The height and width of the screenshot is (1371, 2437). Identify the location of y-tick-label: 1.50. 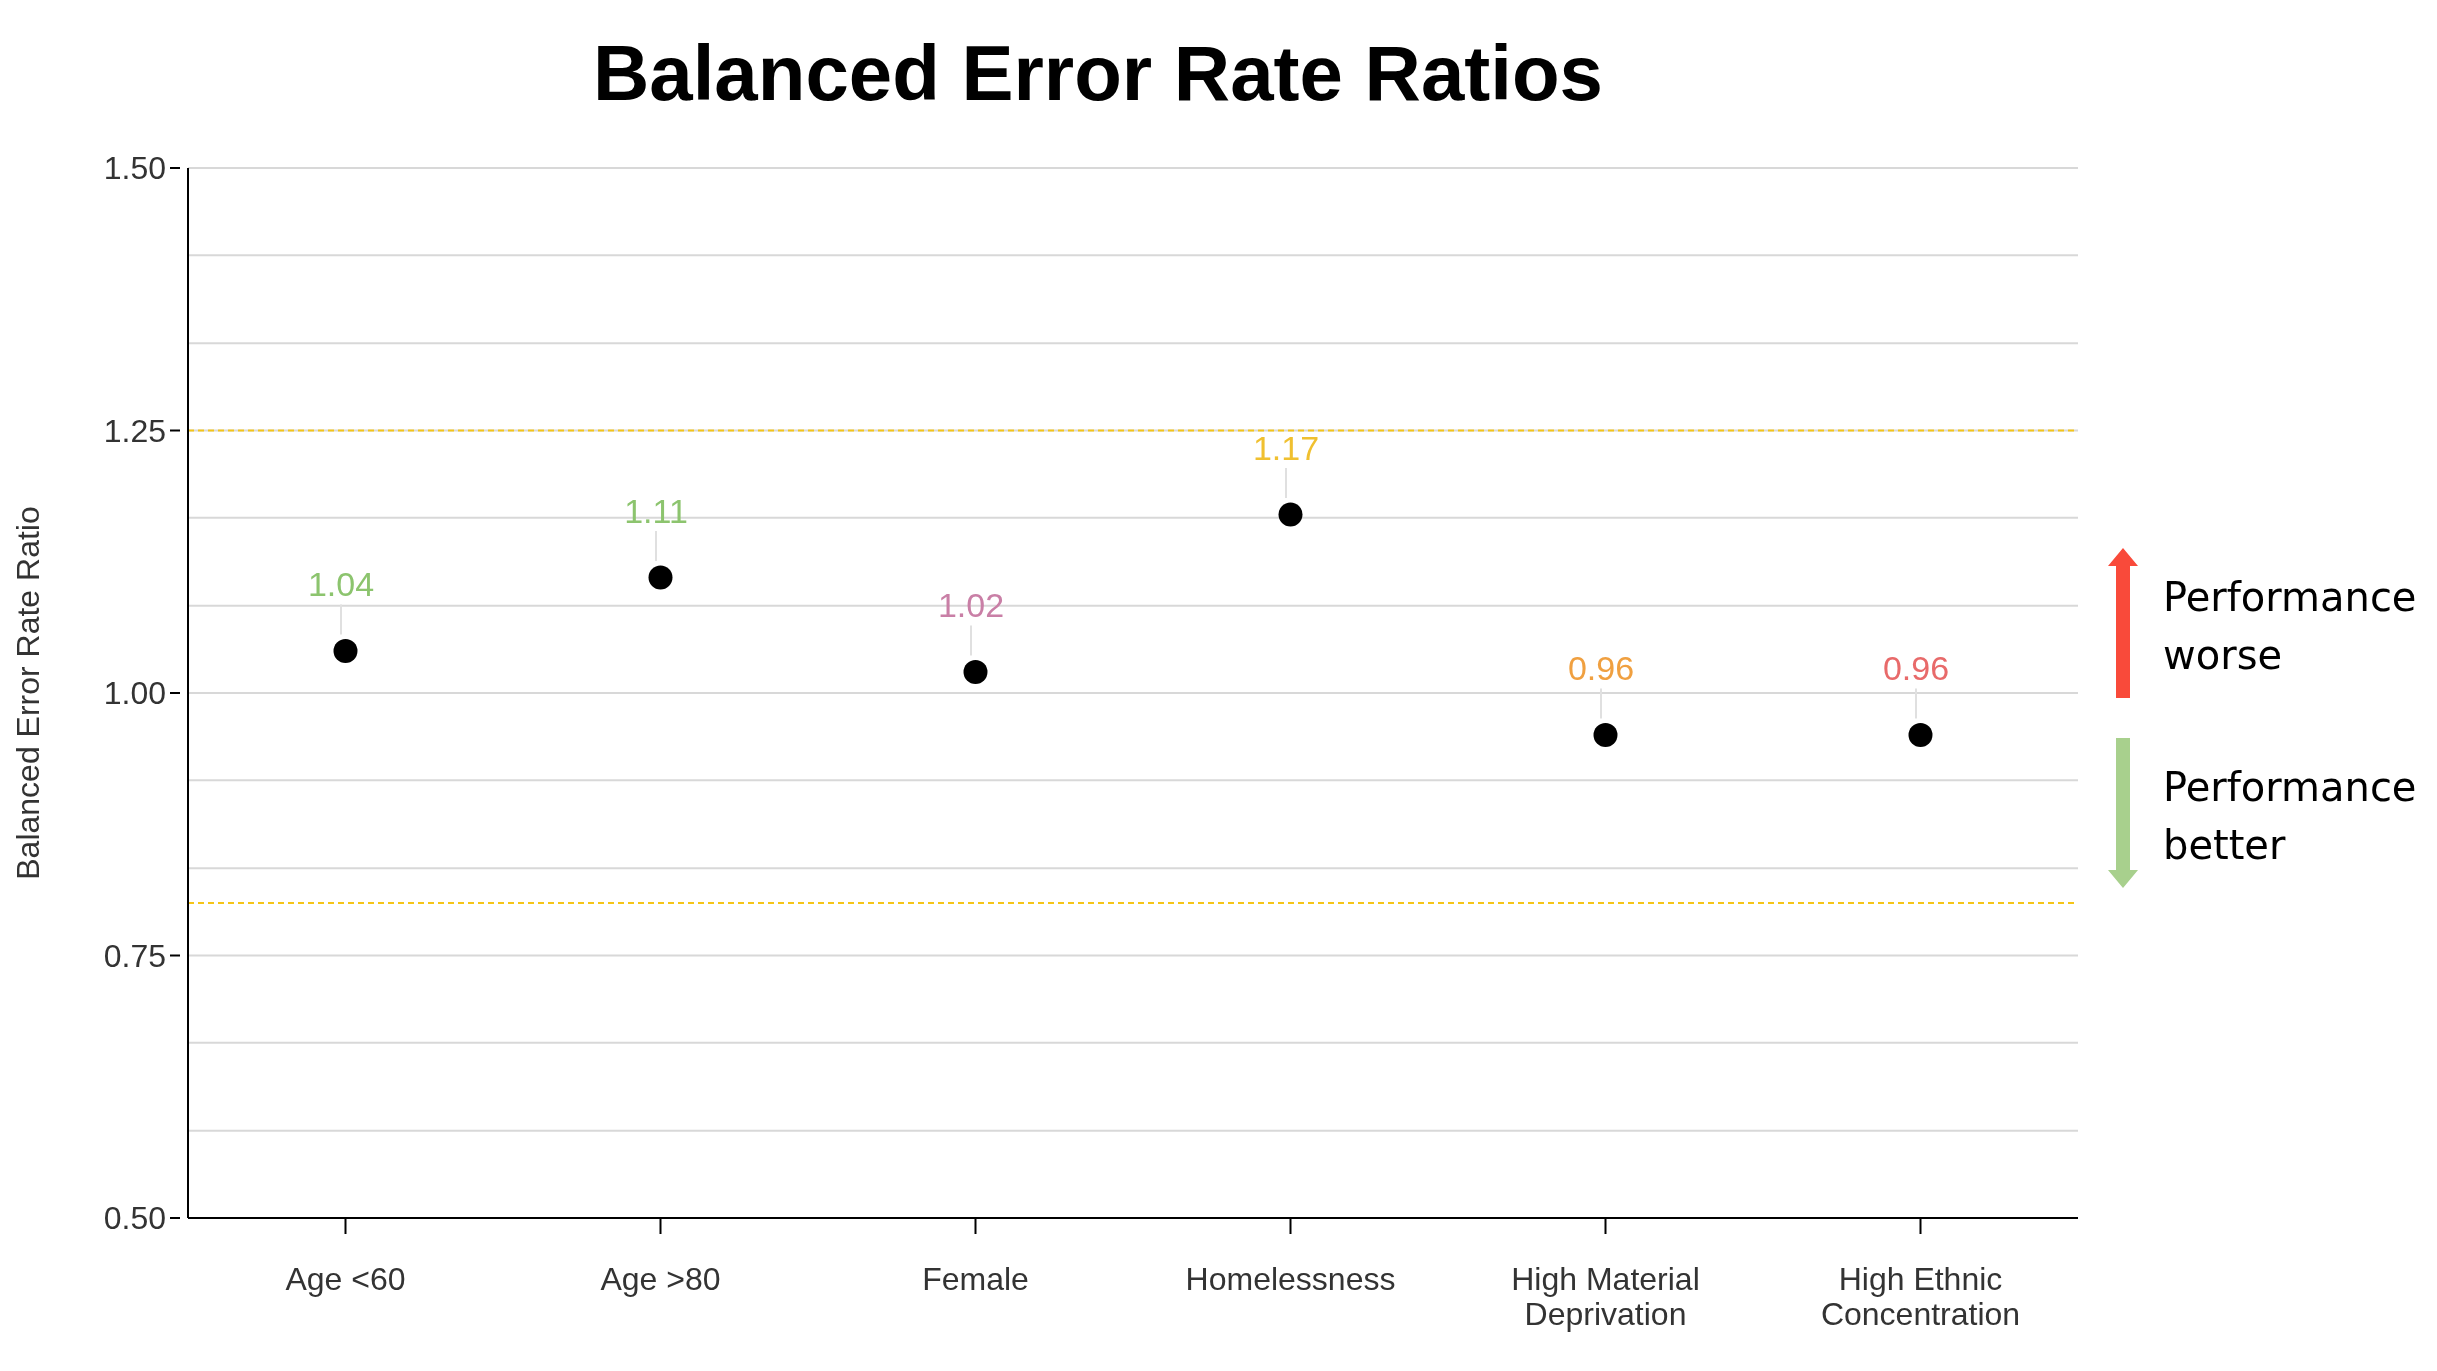
(134, 168).